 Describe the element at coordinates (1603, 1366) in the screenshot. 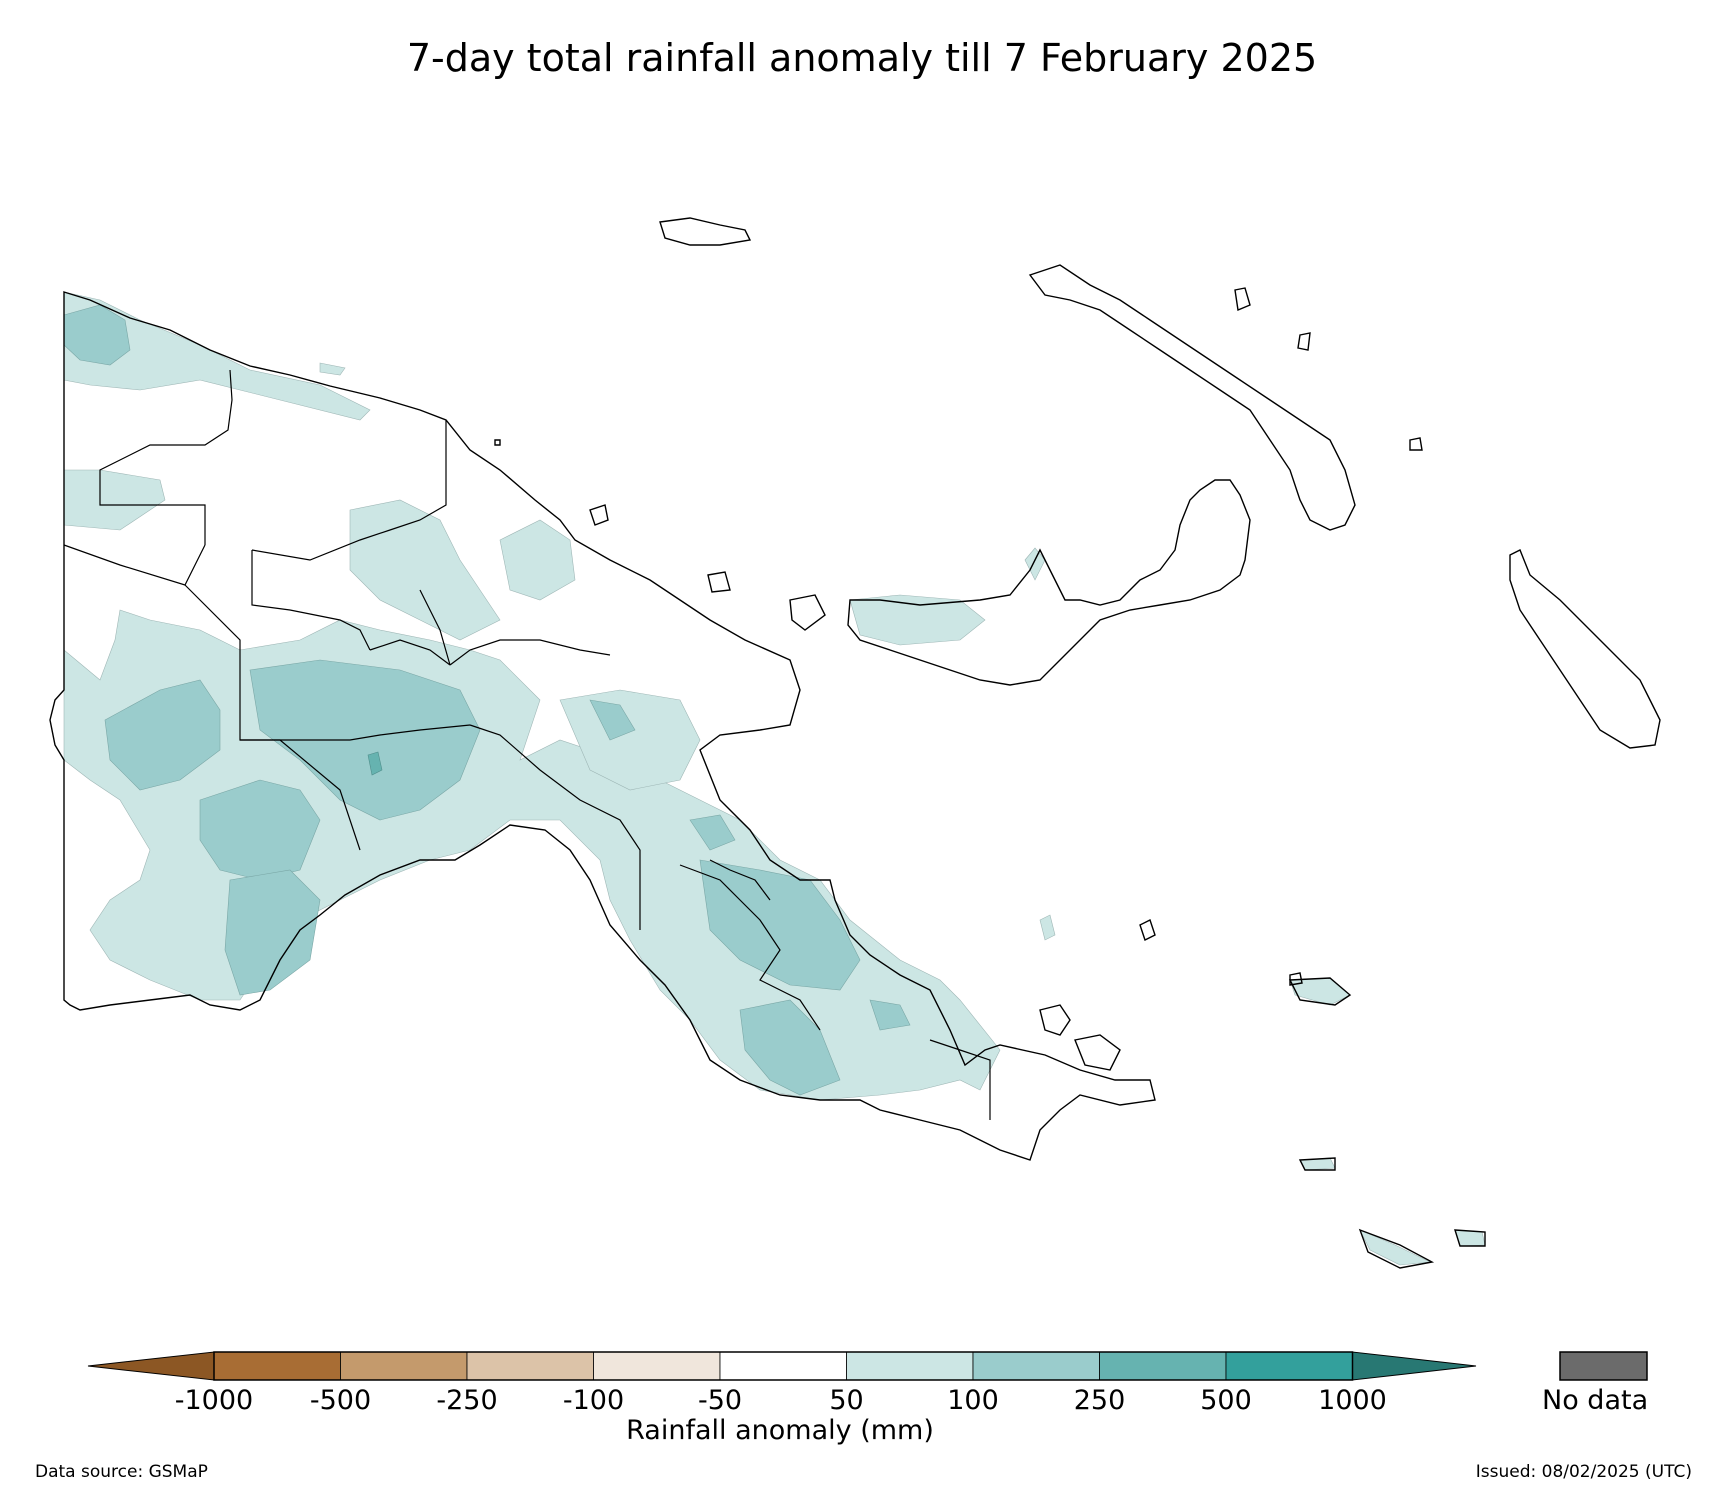

I see `nodata-swatch` at that location.